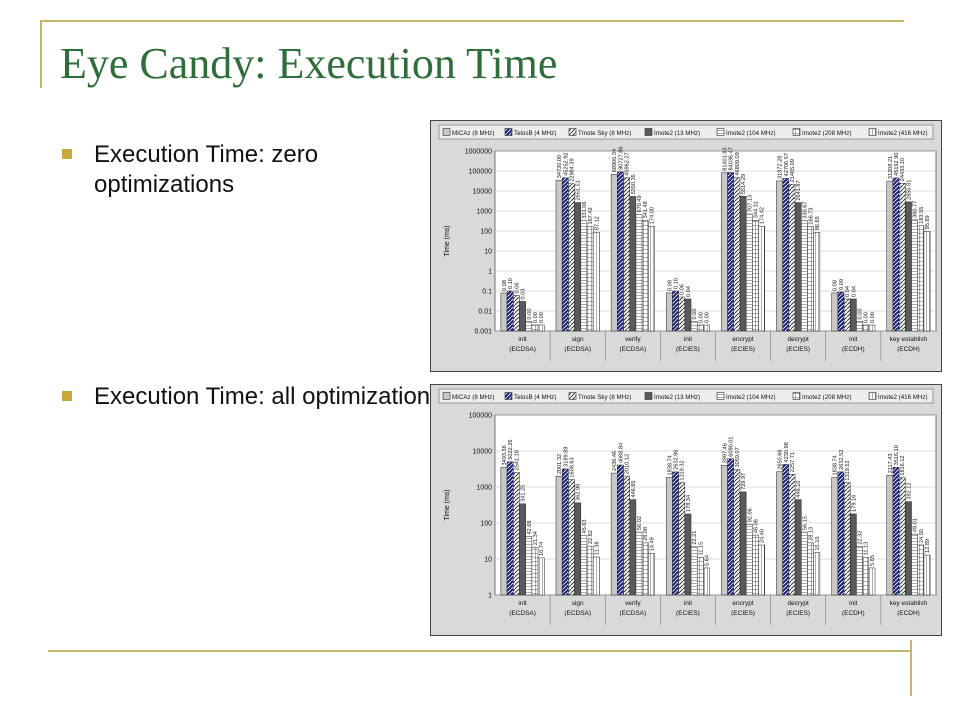  Describe the element at coordinates (483, 452) in the screenshot. I see `y-tick-label: 10000` at that location.